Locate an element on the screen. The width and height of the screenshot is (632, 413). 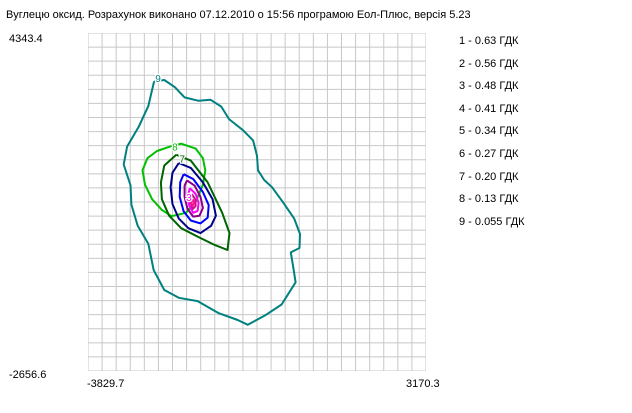
contour-label-7: 7 is located at coordinates (182, 159).